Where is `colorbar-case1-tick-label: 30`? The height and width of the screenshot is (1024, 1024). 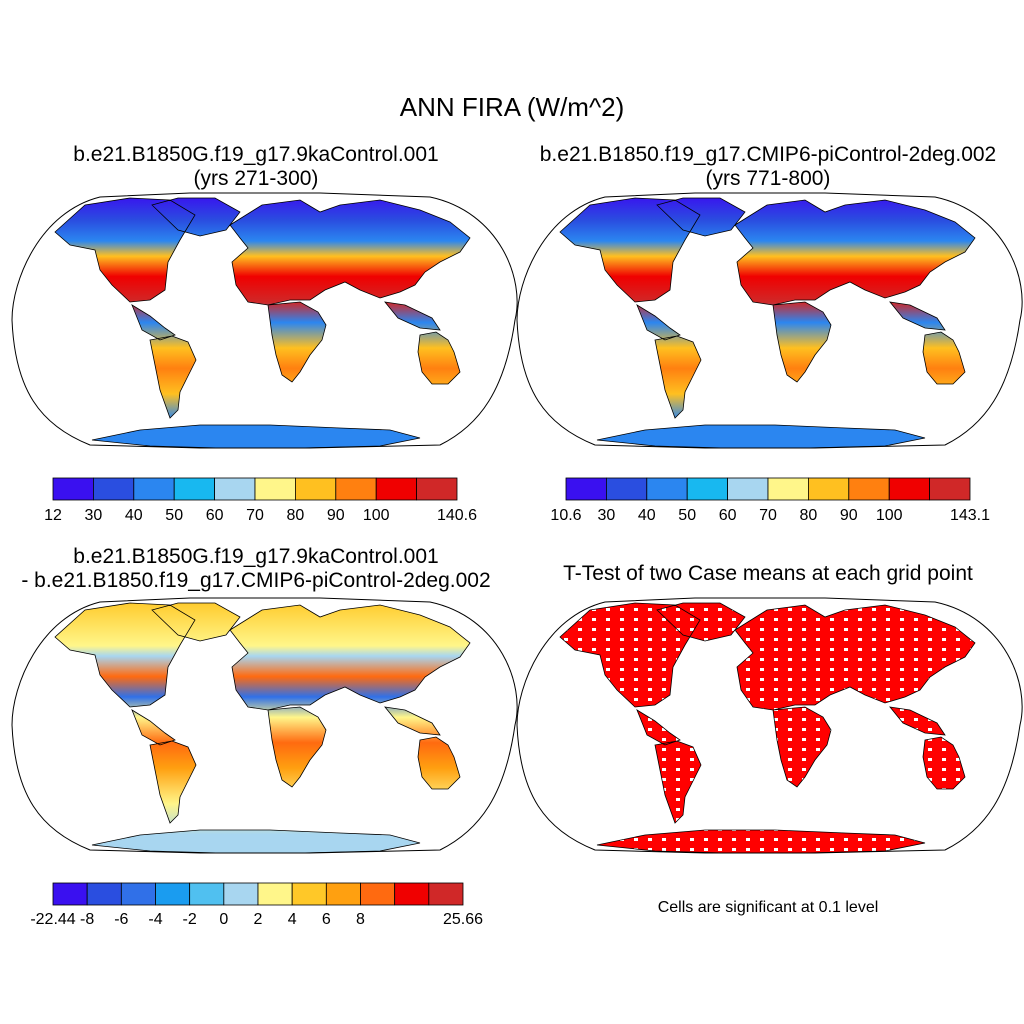
colorbar-case1-tick-label: 30 is located at coordinates (93, 515).